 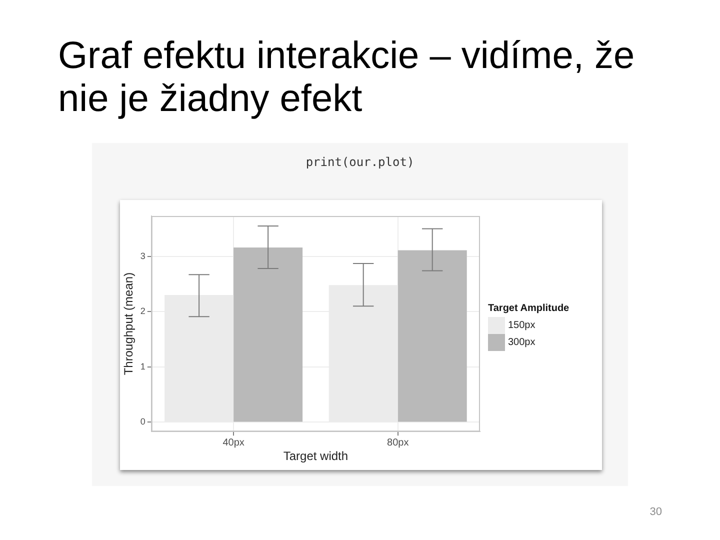 I want to click on text: 30, so click(x=655, y=512).